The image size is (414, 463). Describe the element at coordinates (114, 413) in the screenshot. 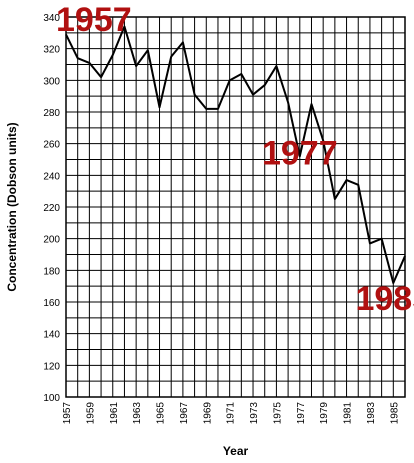

I see `x-tick-label: 1961` at that location.